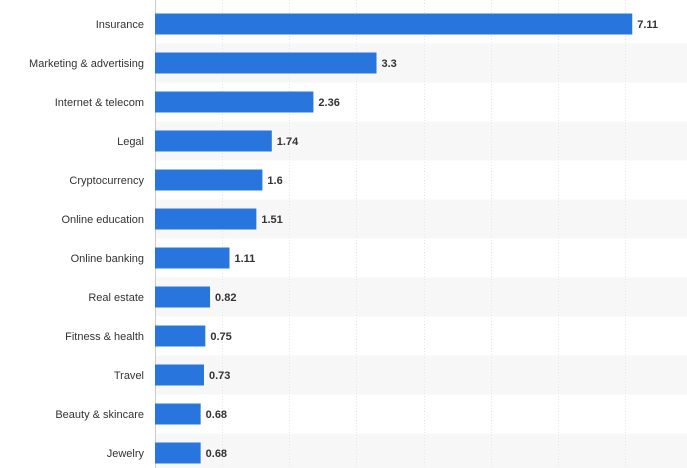 Image resolution: width=687 pixels, height=468 pixels. What do you see at coordinates (99, 103) in the screenshot?
I see `category-label: Internet & telecom` at bounding box center [99, 103].